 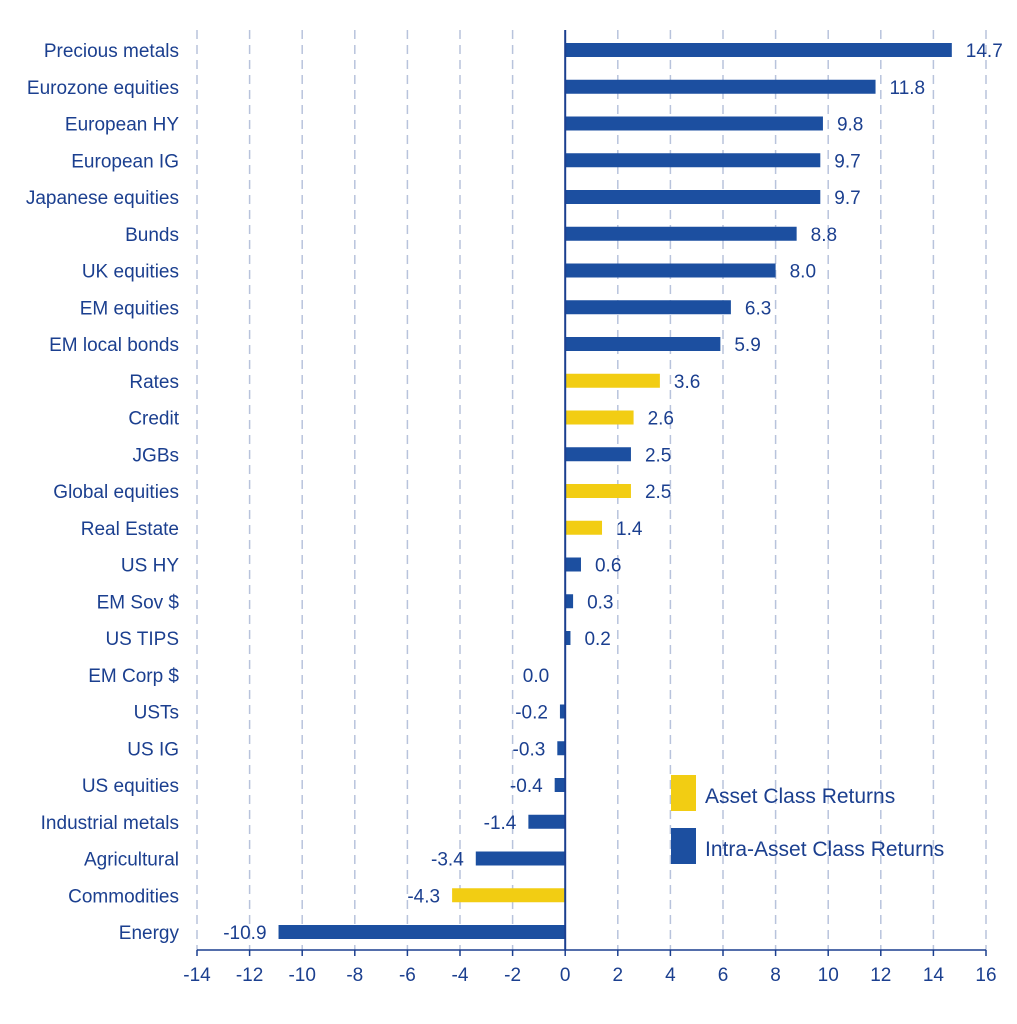 What do you see at coordinates (747, 345) in the screenshot?
I see `data-label: 5.9` at bounding box center [747, 345].